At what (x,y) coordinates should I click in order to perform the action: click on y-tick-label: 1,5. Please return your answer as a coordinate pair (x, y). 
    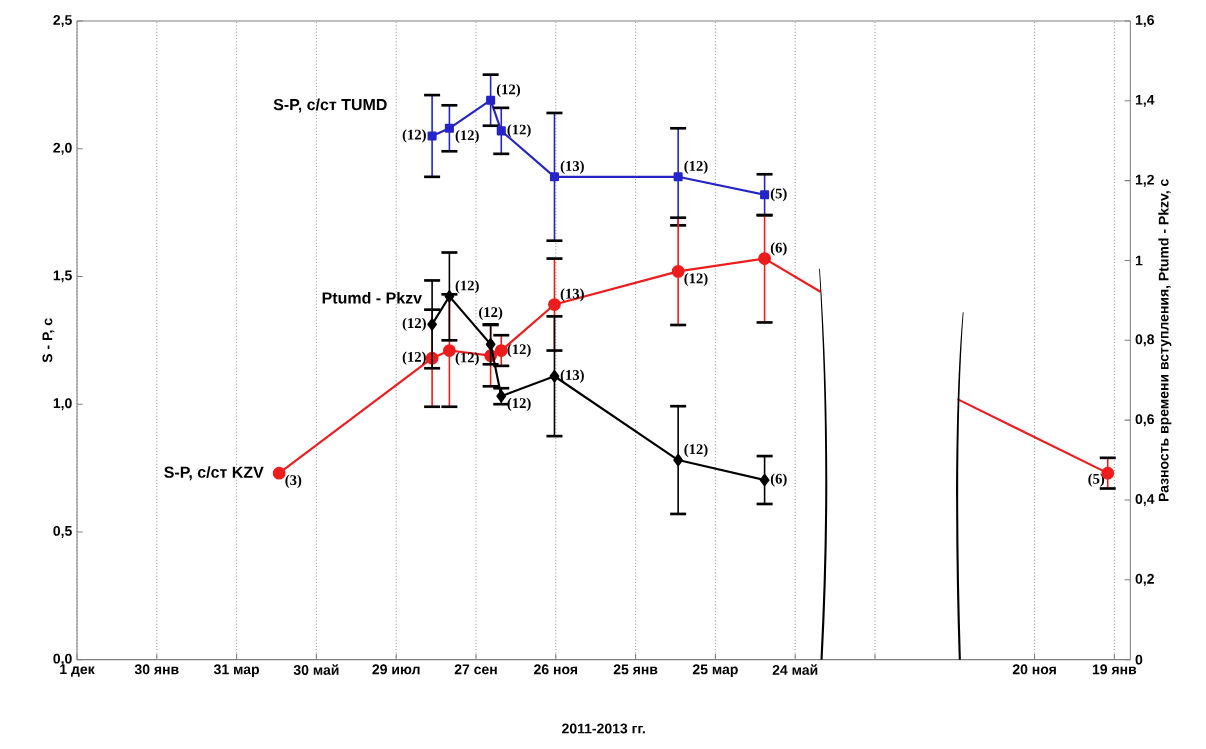
    Looking at the image, I should click on (62, 276).